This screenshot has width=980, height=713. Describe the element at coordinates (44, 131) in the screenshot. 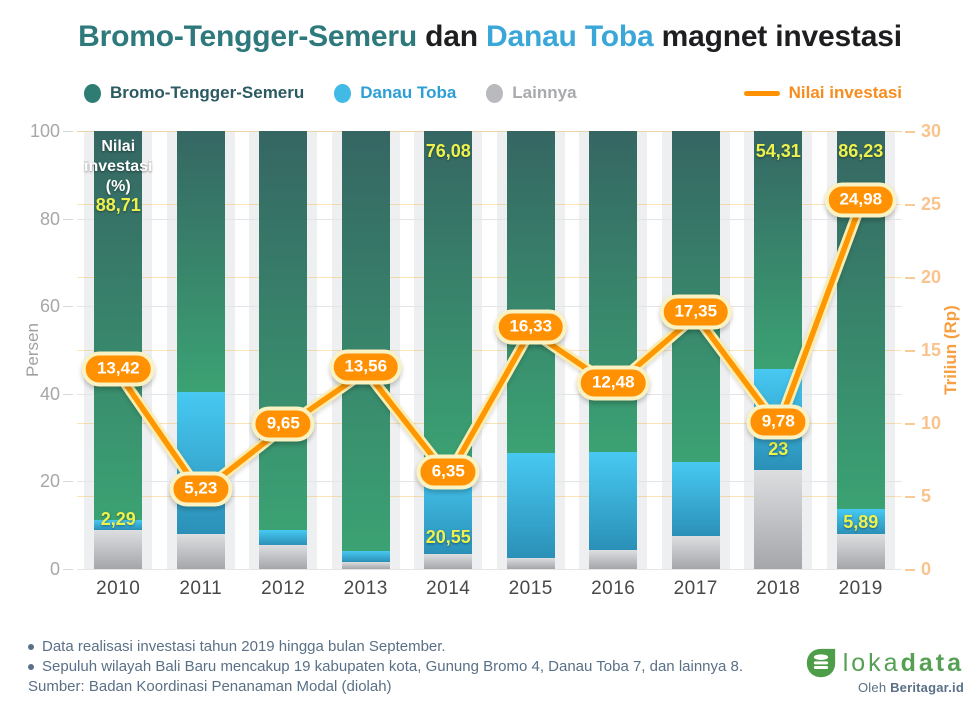

I see `y-axis-left-tick-label: 100` at that location.